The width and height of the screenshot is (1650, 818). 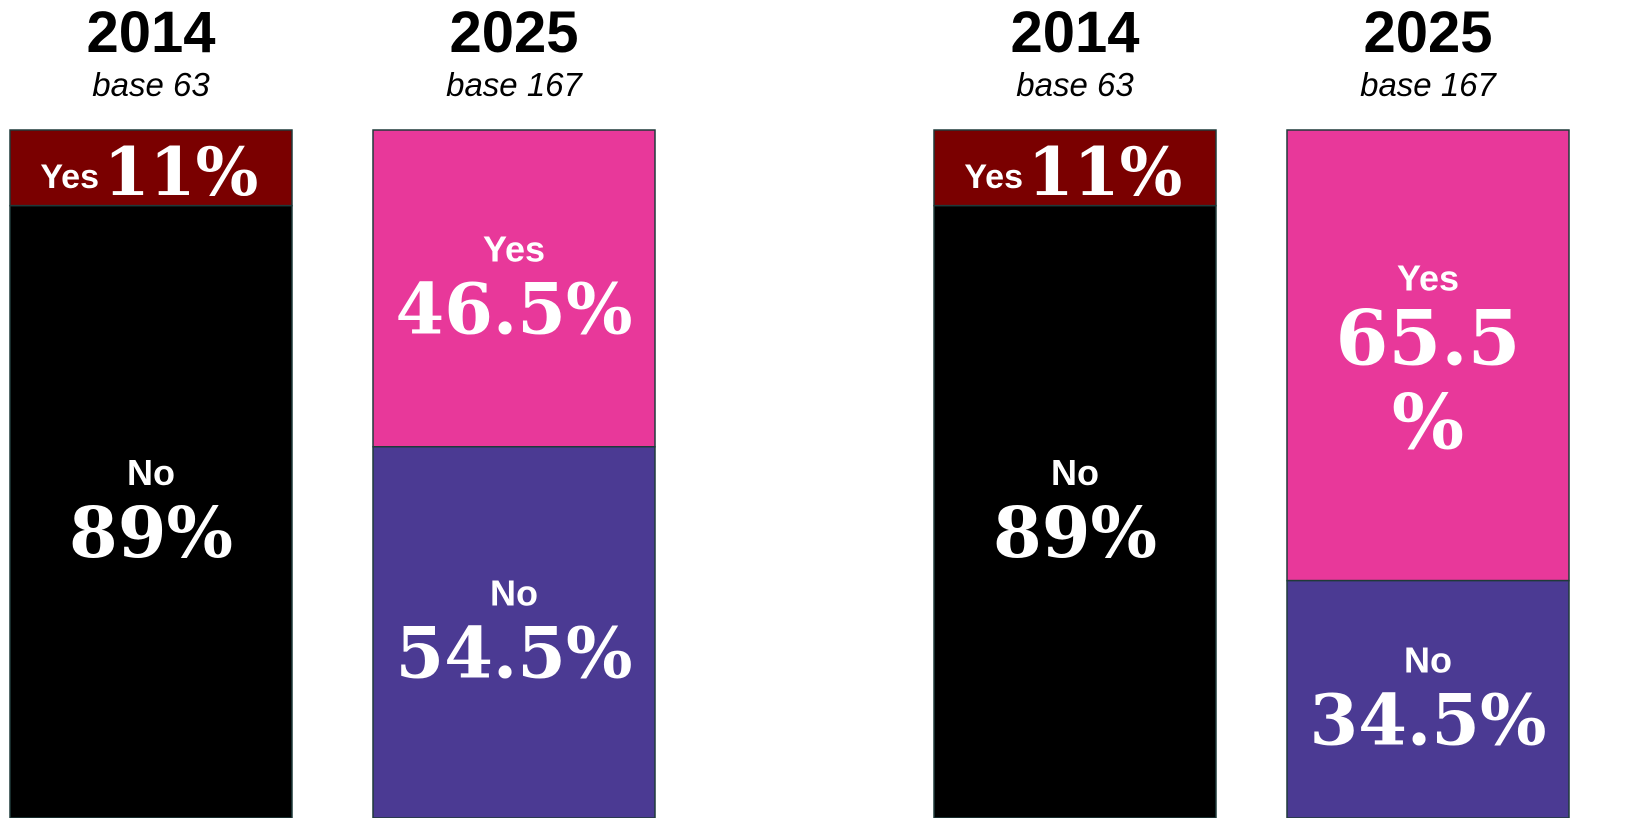 What do you see at coordinates (513, 308) in the screenshot?
I see `segment-value: 46.5%` at bounding box center [513, 308].